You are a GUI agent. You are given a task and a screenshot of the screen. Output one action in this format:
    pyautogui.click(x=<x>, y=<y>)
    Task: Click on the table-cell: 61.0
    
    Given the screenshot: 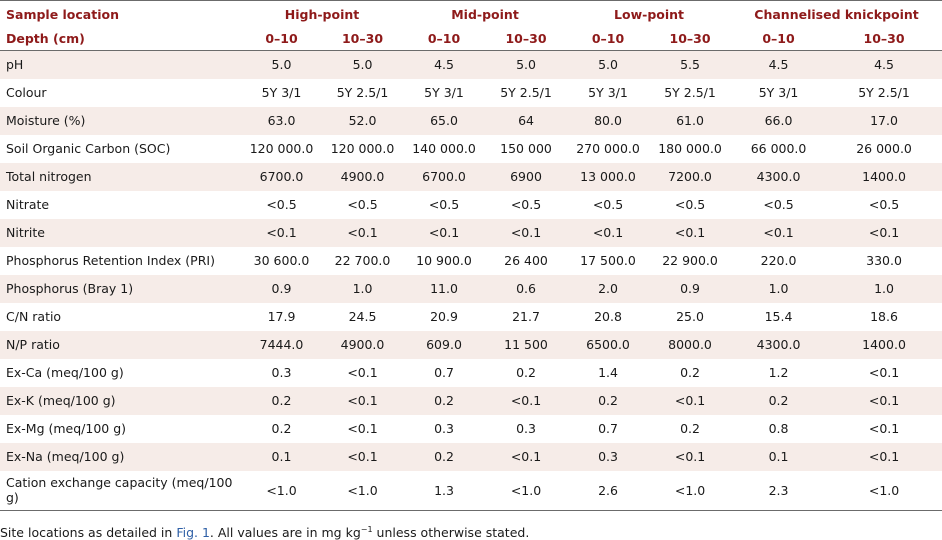 What is the action you would take?
    pyautogui.click(x=690, y=120)
    